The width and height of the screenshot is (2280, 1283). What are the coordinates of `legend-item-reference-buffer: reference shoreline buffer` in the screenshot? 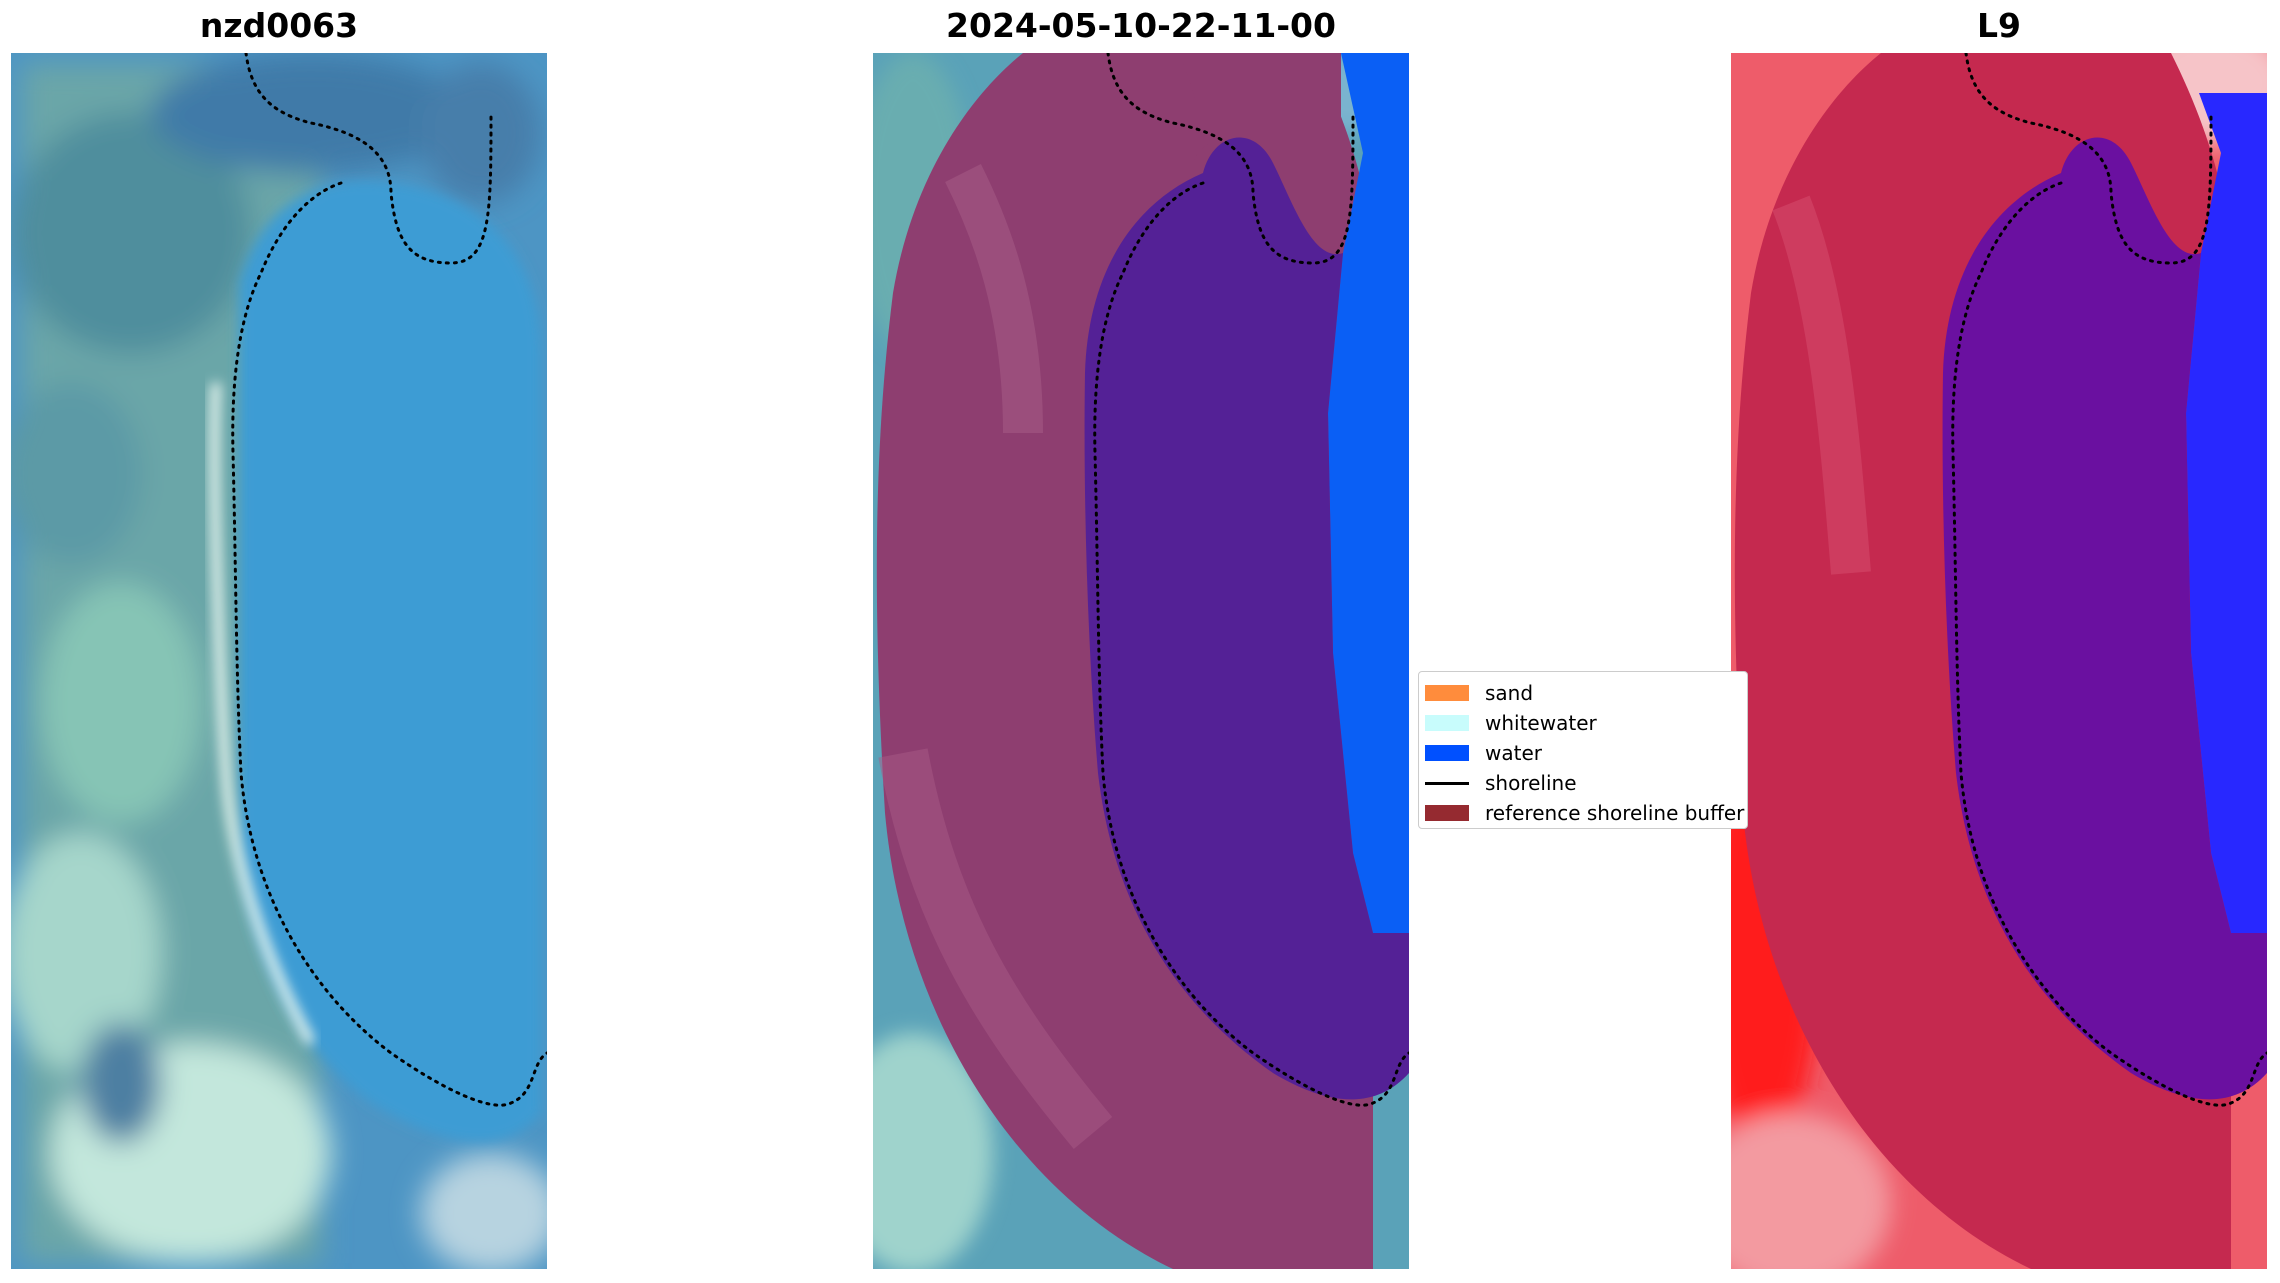 It's located at (1584, 813).